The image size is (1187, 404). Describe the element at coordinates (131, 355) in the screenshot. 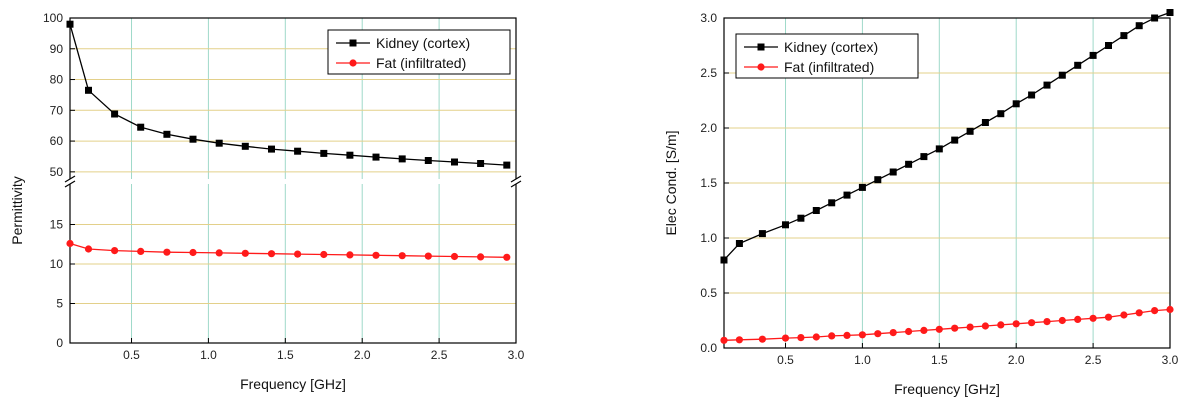

I see `x-tick-label: 0.5` at that location.